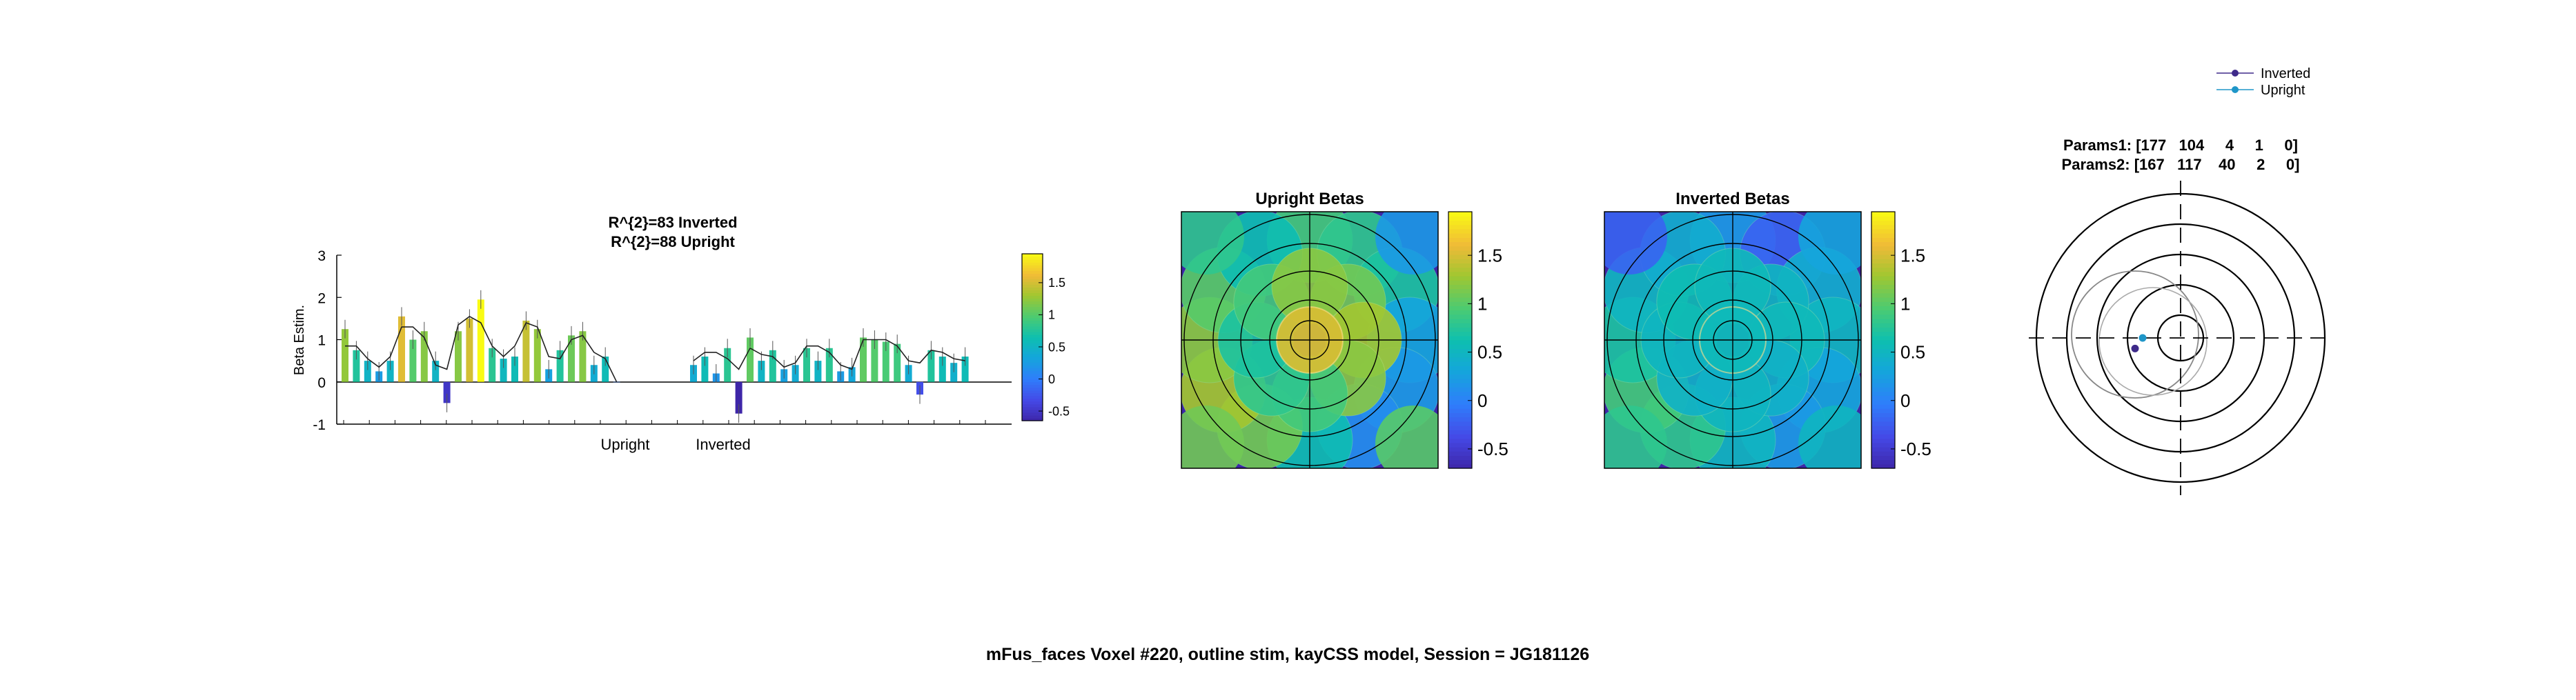 Image resolution: width=2576 pixels, height=700 pixels. I want to click on upright-betas-blob-corner, so click(1406, 437).